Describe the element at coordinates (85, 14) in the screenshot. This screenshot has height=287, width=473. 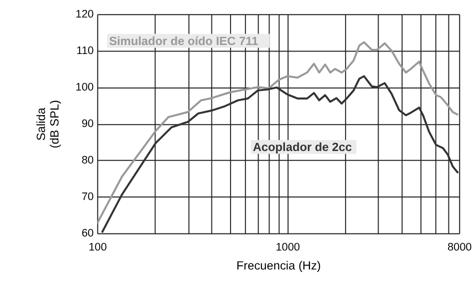
I see `y-tick-label: 120` at that location.